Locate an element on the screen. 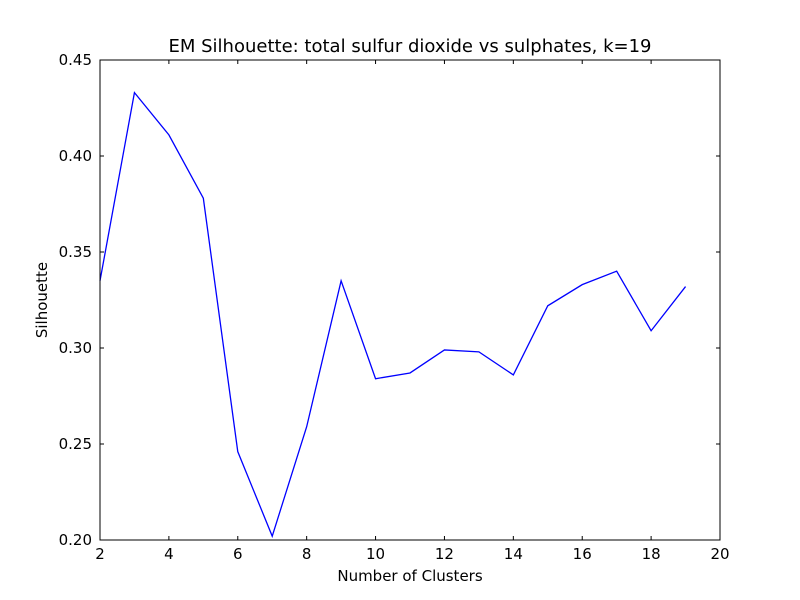 This screenshot has width=800, height=600. y-tick-label: 0.20 is located at coordinates (75, 540).